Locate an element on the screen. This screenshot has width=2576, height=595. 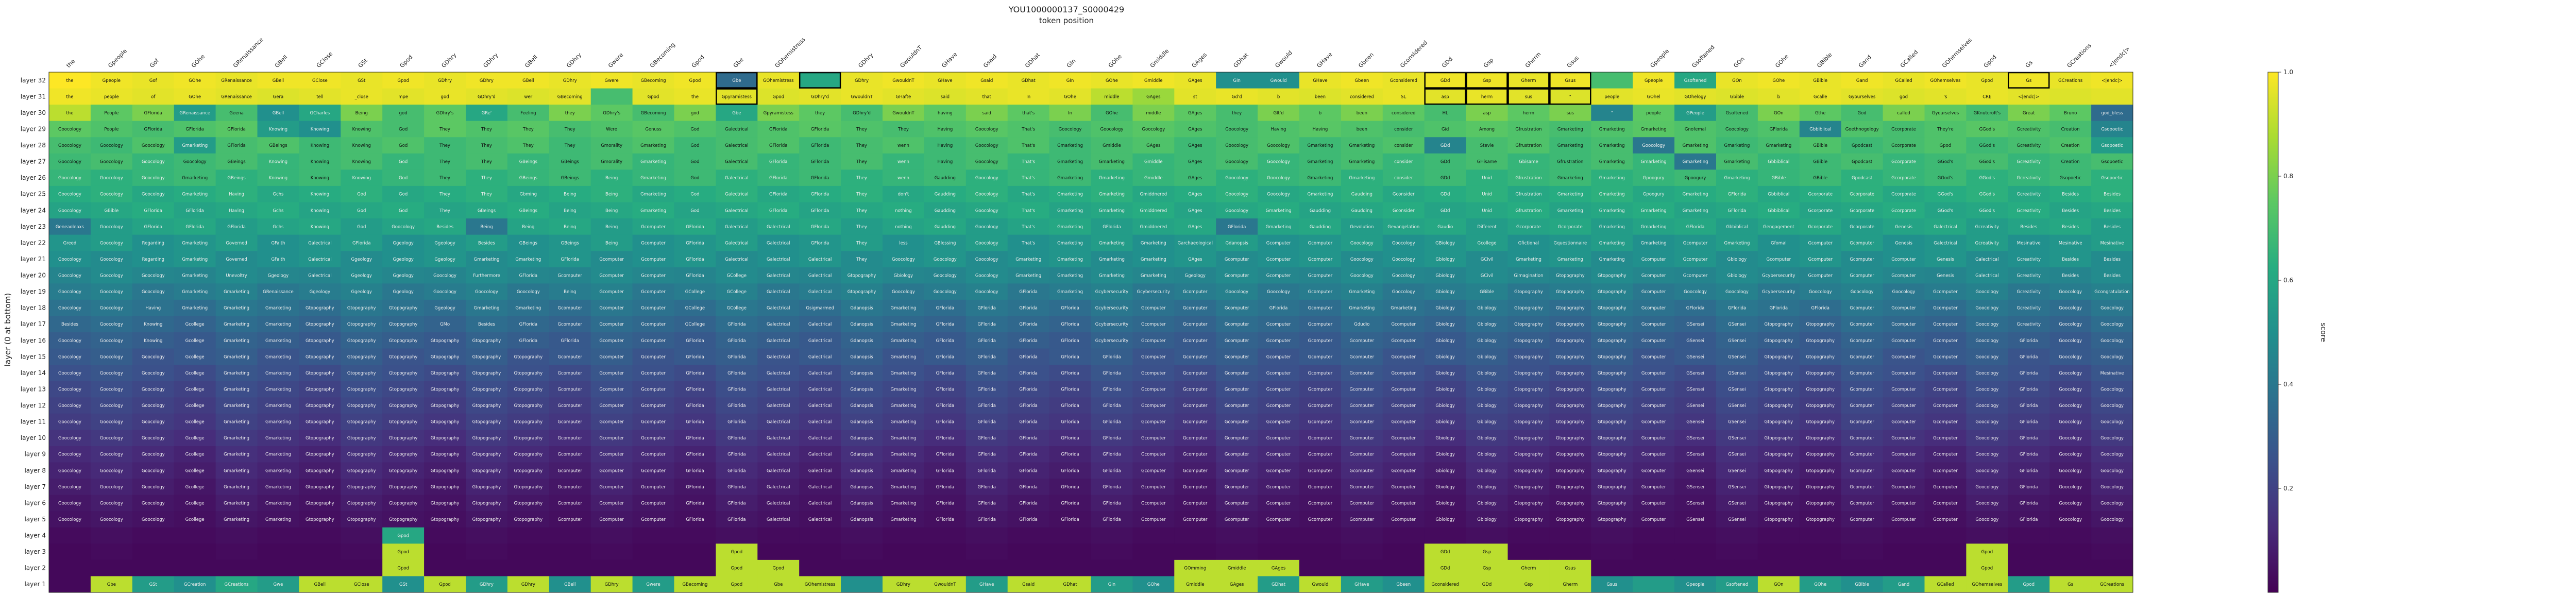
cell-label: GSensei is located at coordinates (1737, 406).